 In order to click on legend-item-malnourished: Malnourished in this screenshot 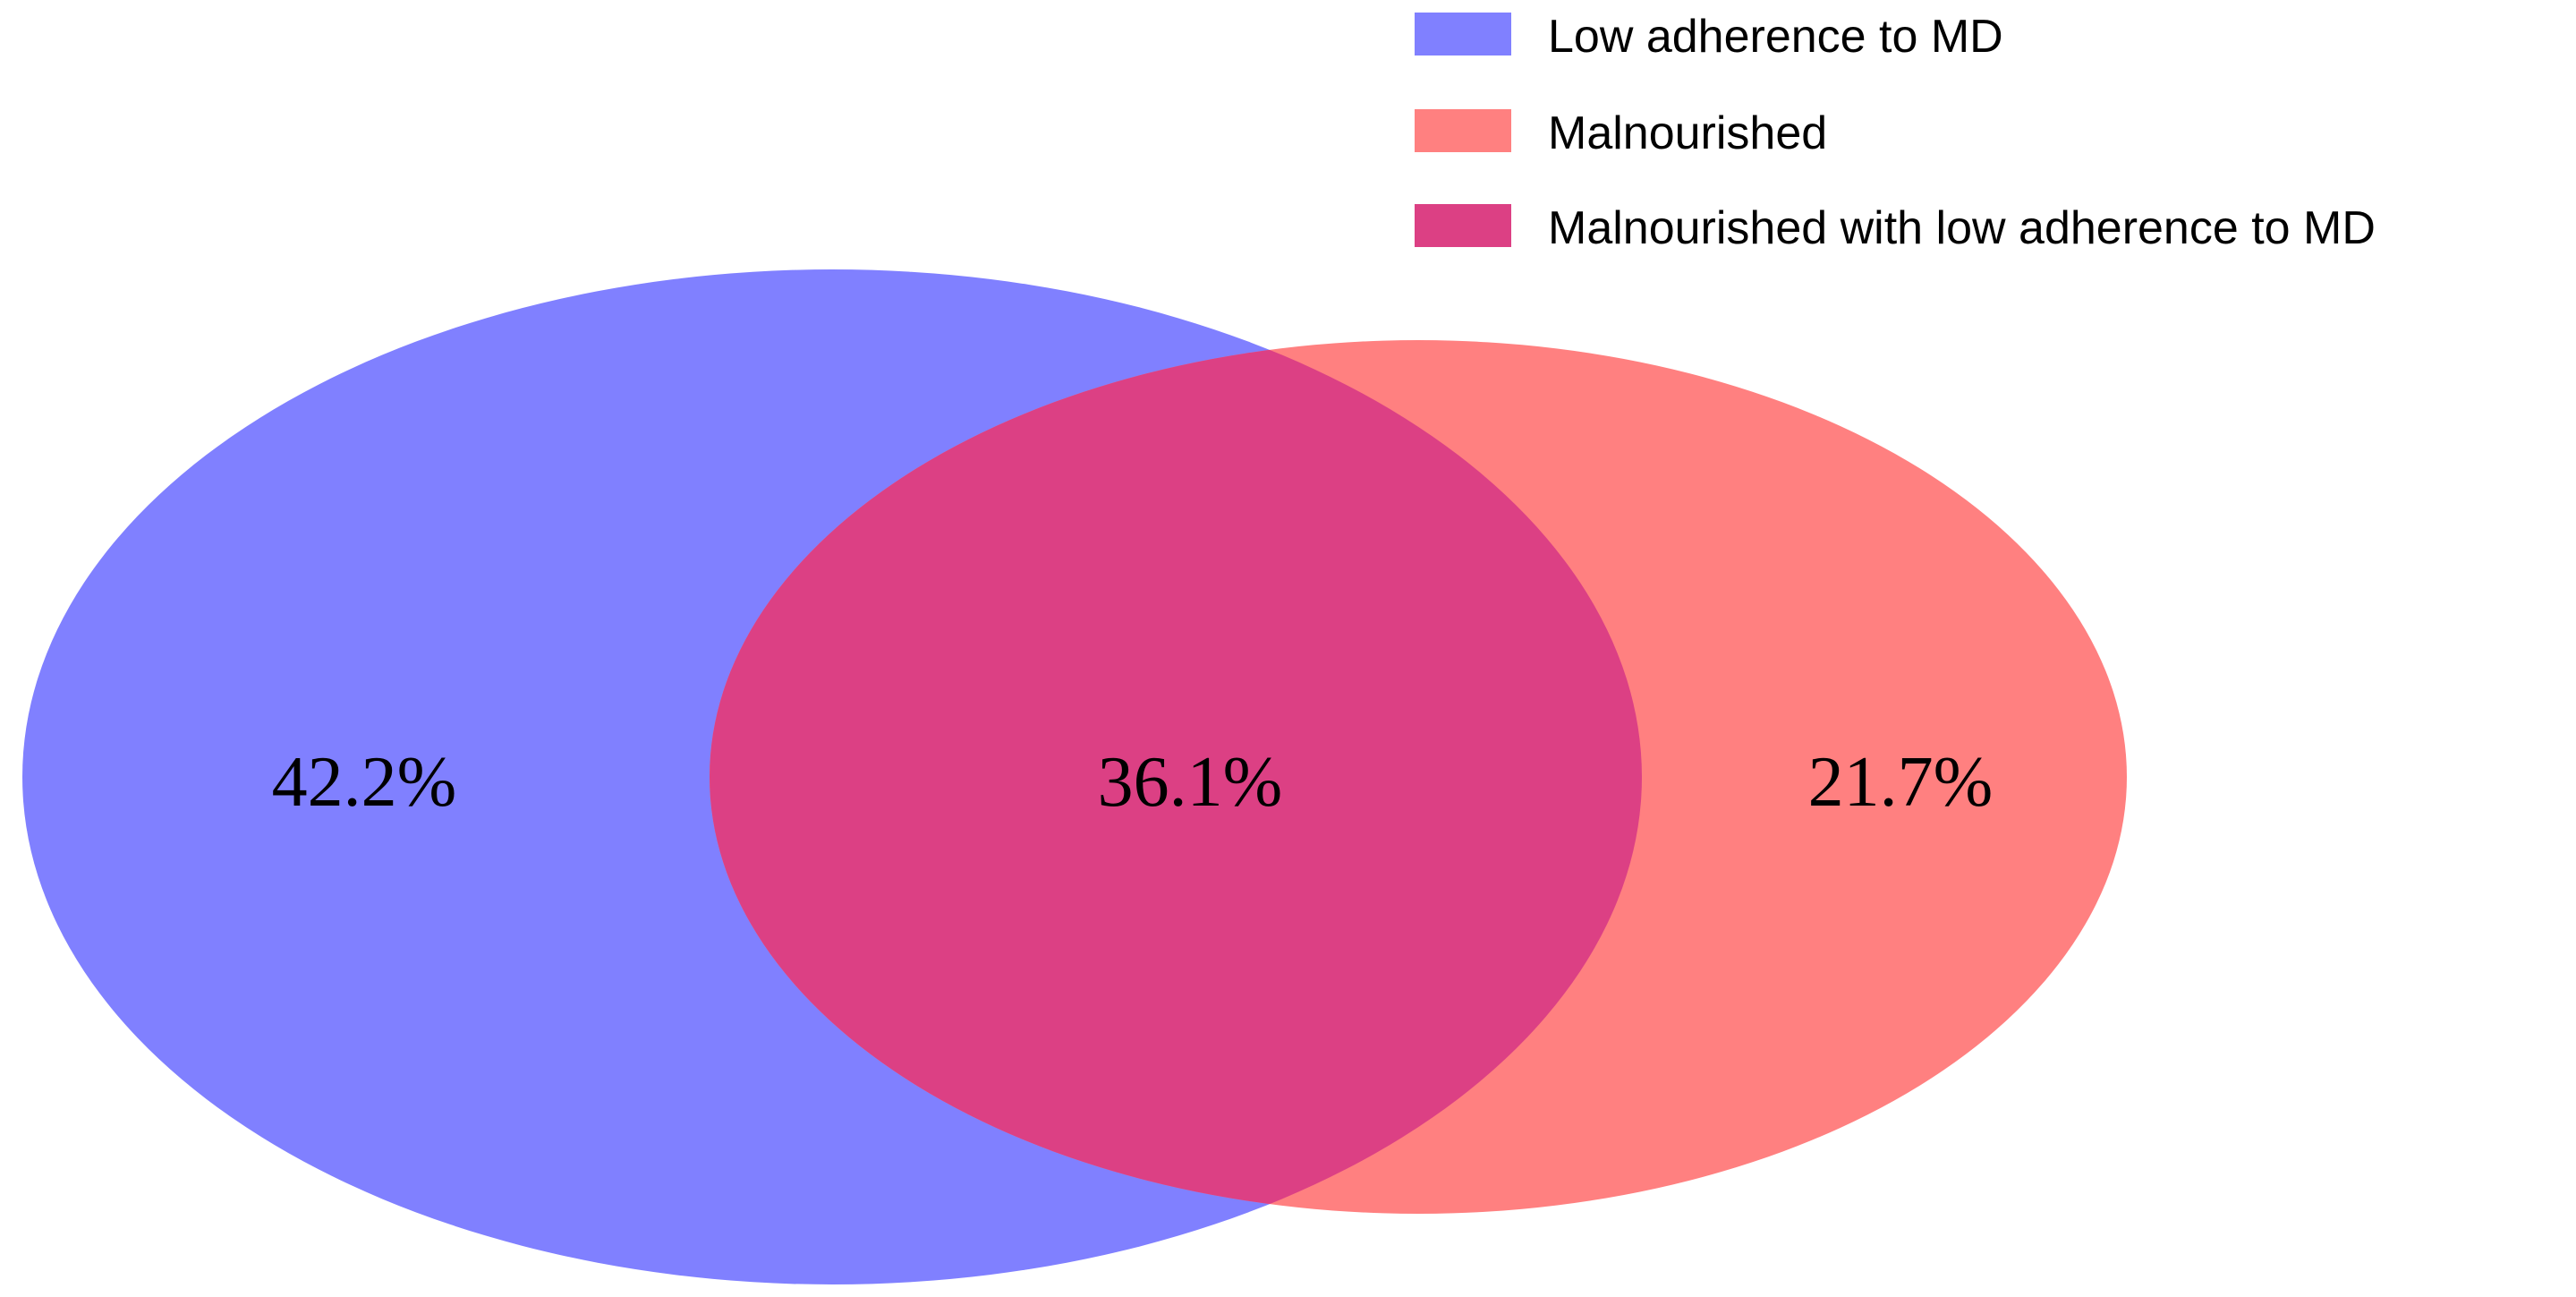, I will do `click(1621, 133)`.